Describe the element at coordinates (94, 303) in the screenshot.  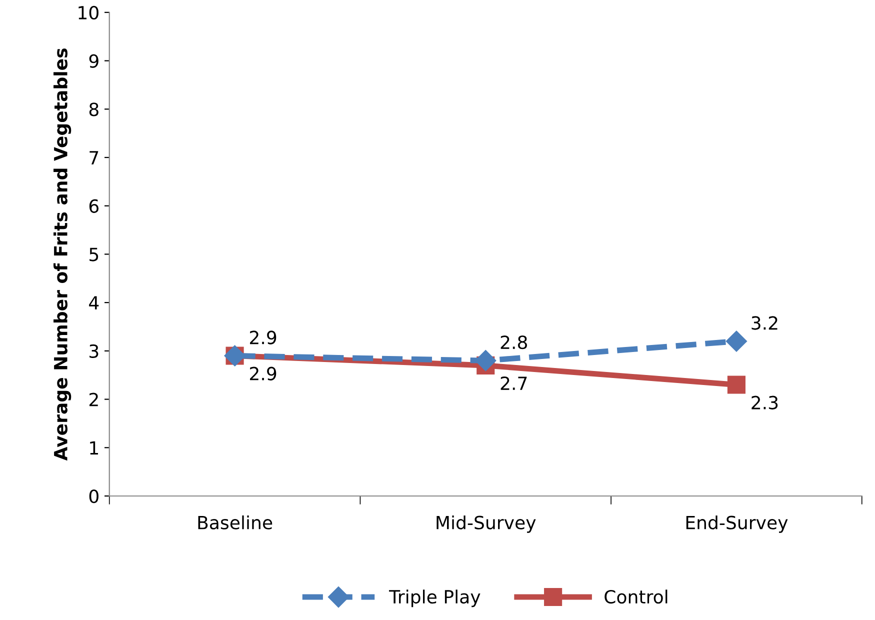
I see `y-tick-label: 4` at that location.